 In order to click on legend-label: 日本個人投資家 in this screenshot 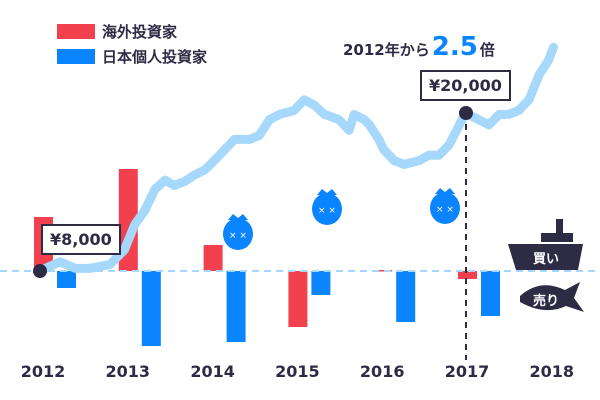, I will do `click(155, 57)`.